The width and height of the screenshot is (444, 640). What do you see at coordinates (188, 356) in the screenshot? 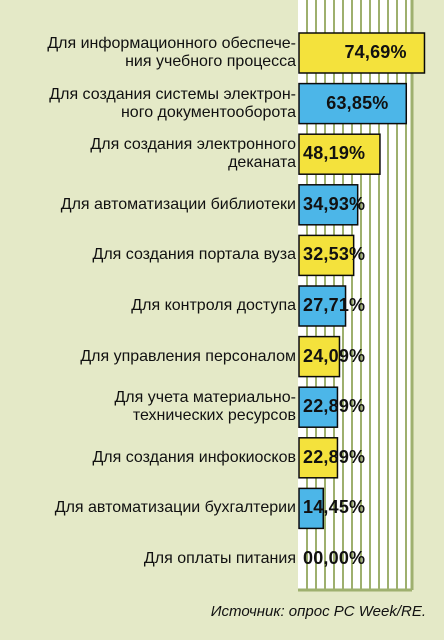
I see `category-label: Для управления персоналом` at bounding box center [188, 356].